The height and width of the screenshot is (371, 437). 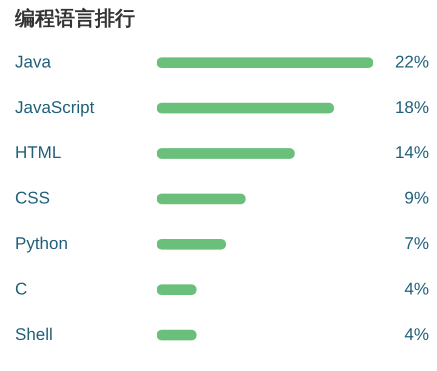 What do you see at coordinates (32, 198) in the screenshot?
I see `y-tick-label: CSS` at bounding box center [32, 198].